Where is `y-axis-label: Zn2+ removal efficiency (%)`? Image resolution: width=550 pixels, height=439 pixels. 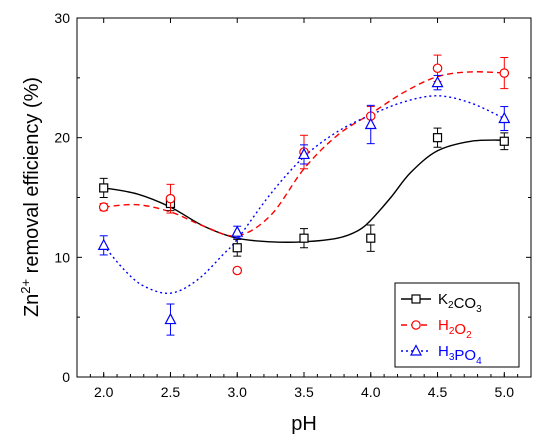 y-axis-label: Zn2+ removal efficiency (%) is located at coordinates (30, 197).